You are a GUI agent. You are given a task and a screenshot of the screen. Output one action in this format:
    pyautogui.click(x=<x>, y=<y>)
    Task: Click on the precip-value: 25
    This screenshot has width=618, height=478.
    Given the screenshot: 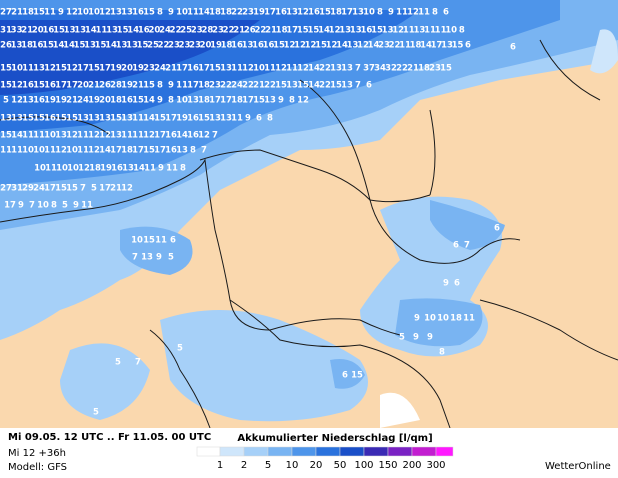 What is the action you would take?
    pyautogui.click(x=186, y=31)
    